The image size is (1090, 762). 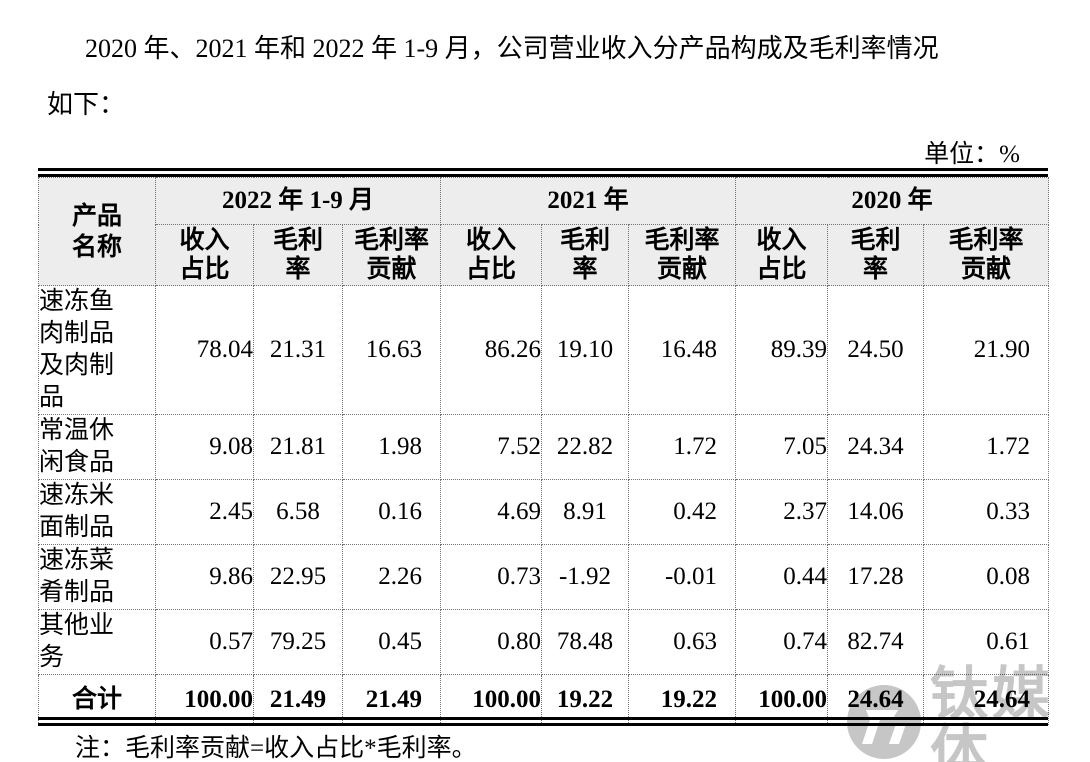 I want to click on table-cell: 6.58, so click(x=298, y=512).